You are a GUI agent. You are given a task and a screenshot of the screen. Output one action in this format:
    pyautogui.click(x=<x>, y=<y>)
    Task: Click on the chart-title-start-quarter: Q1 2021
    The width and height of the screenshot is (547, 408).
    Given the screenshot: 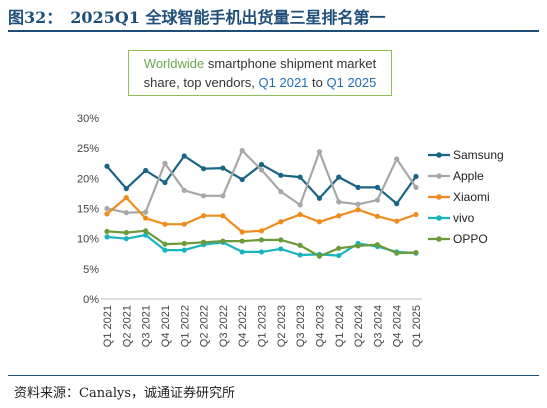 What is the action you would take?
    pyautogui.click(x=283, y=82)
    